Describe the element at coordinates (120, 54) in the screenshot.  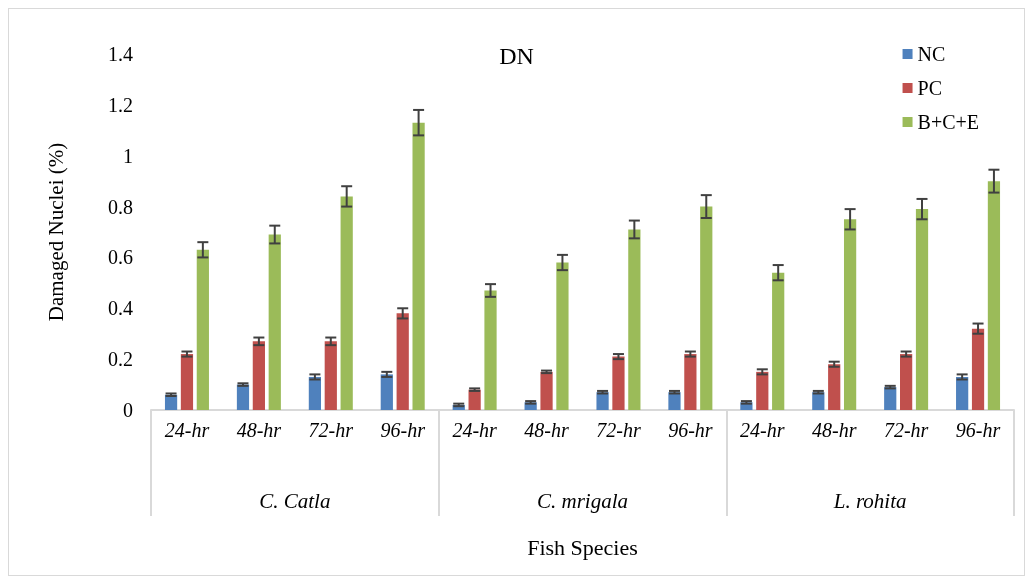
I see `y-tick-label: 1.4` at that location.